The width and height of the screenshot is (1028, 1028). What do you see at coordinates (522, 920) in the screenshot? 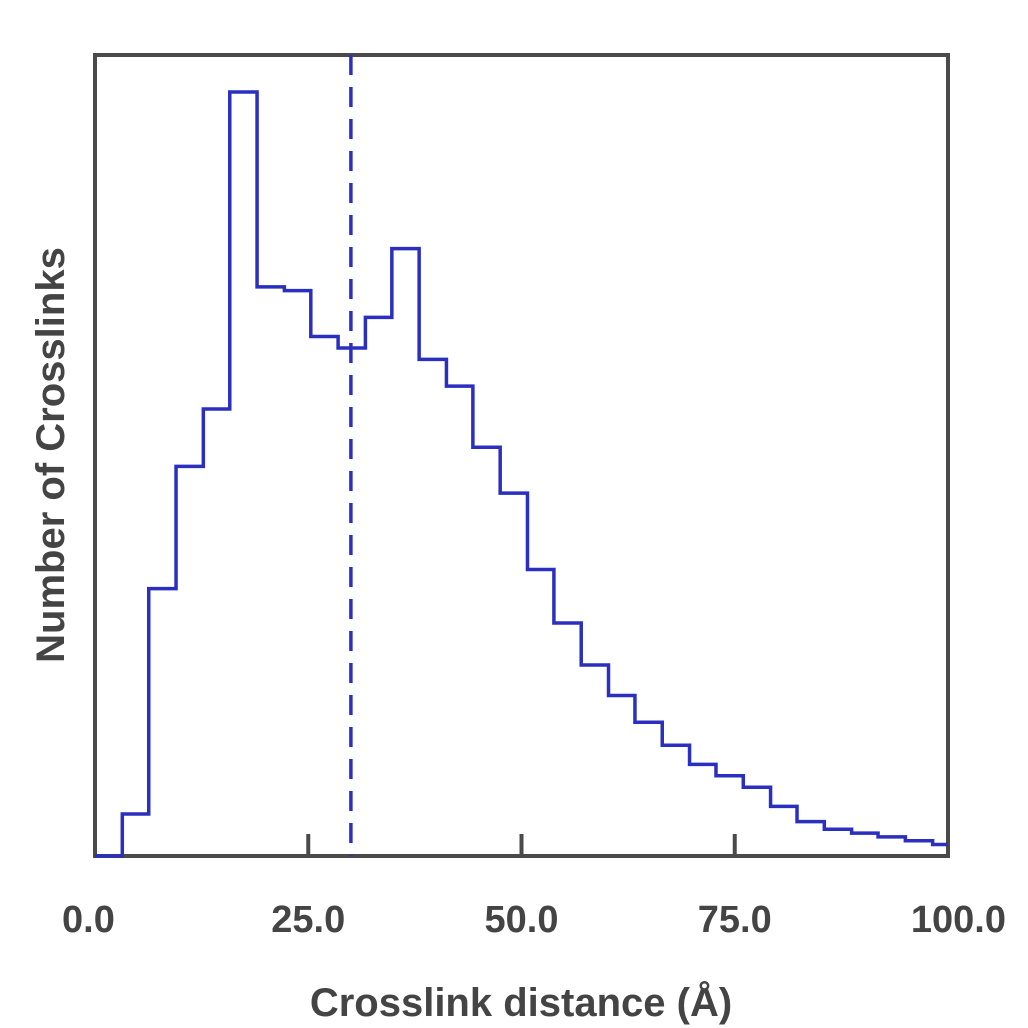
I see `x-tick-label: 50.0` at bounding box center [522, 920].